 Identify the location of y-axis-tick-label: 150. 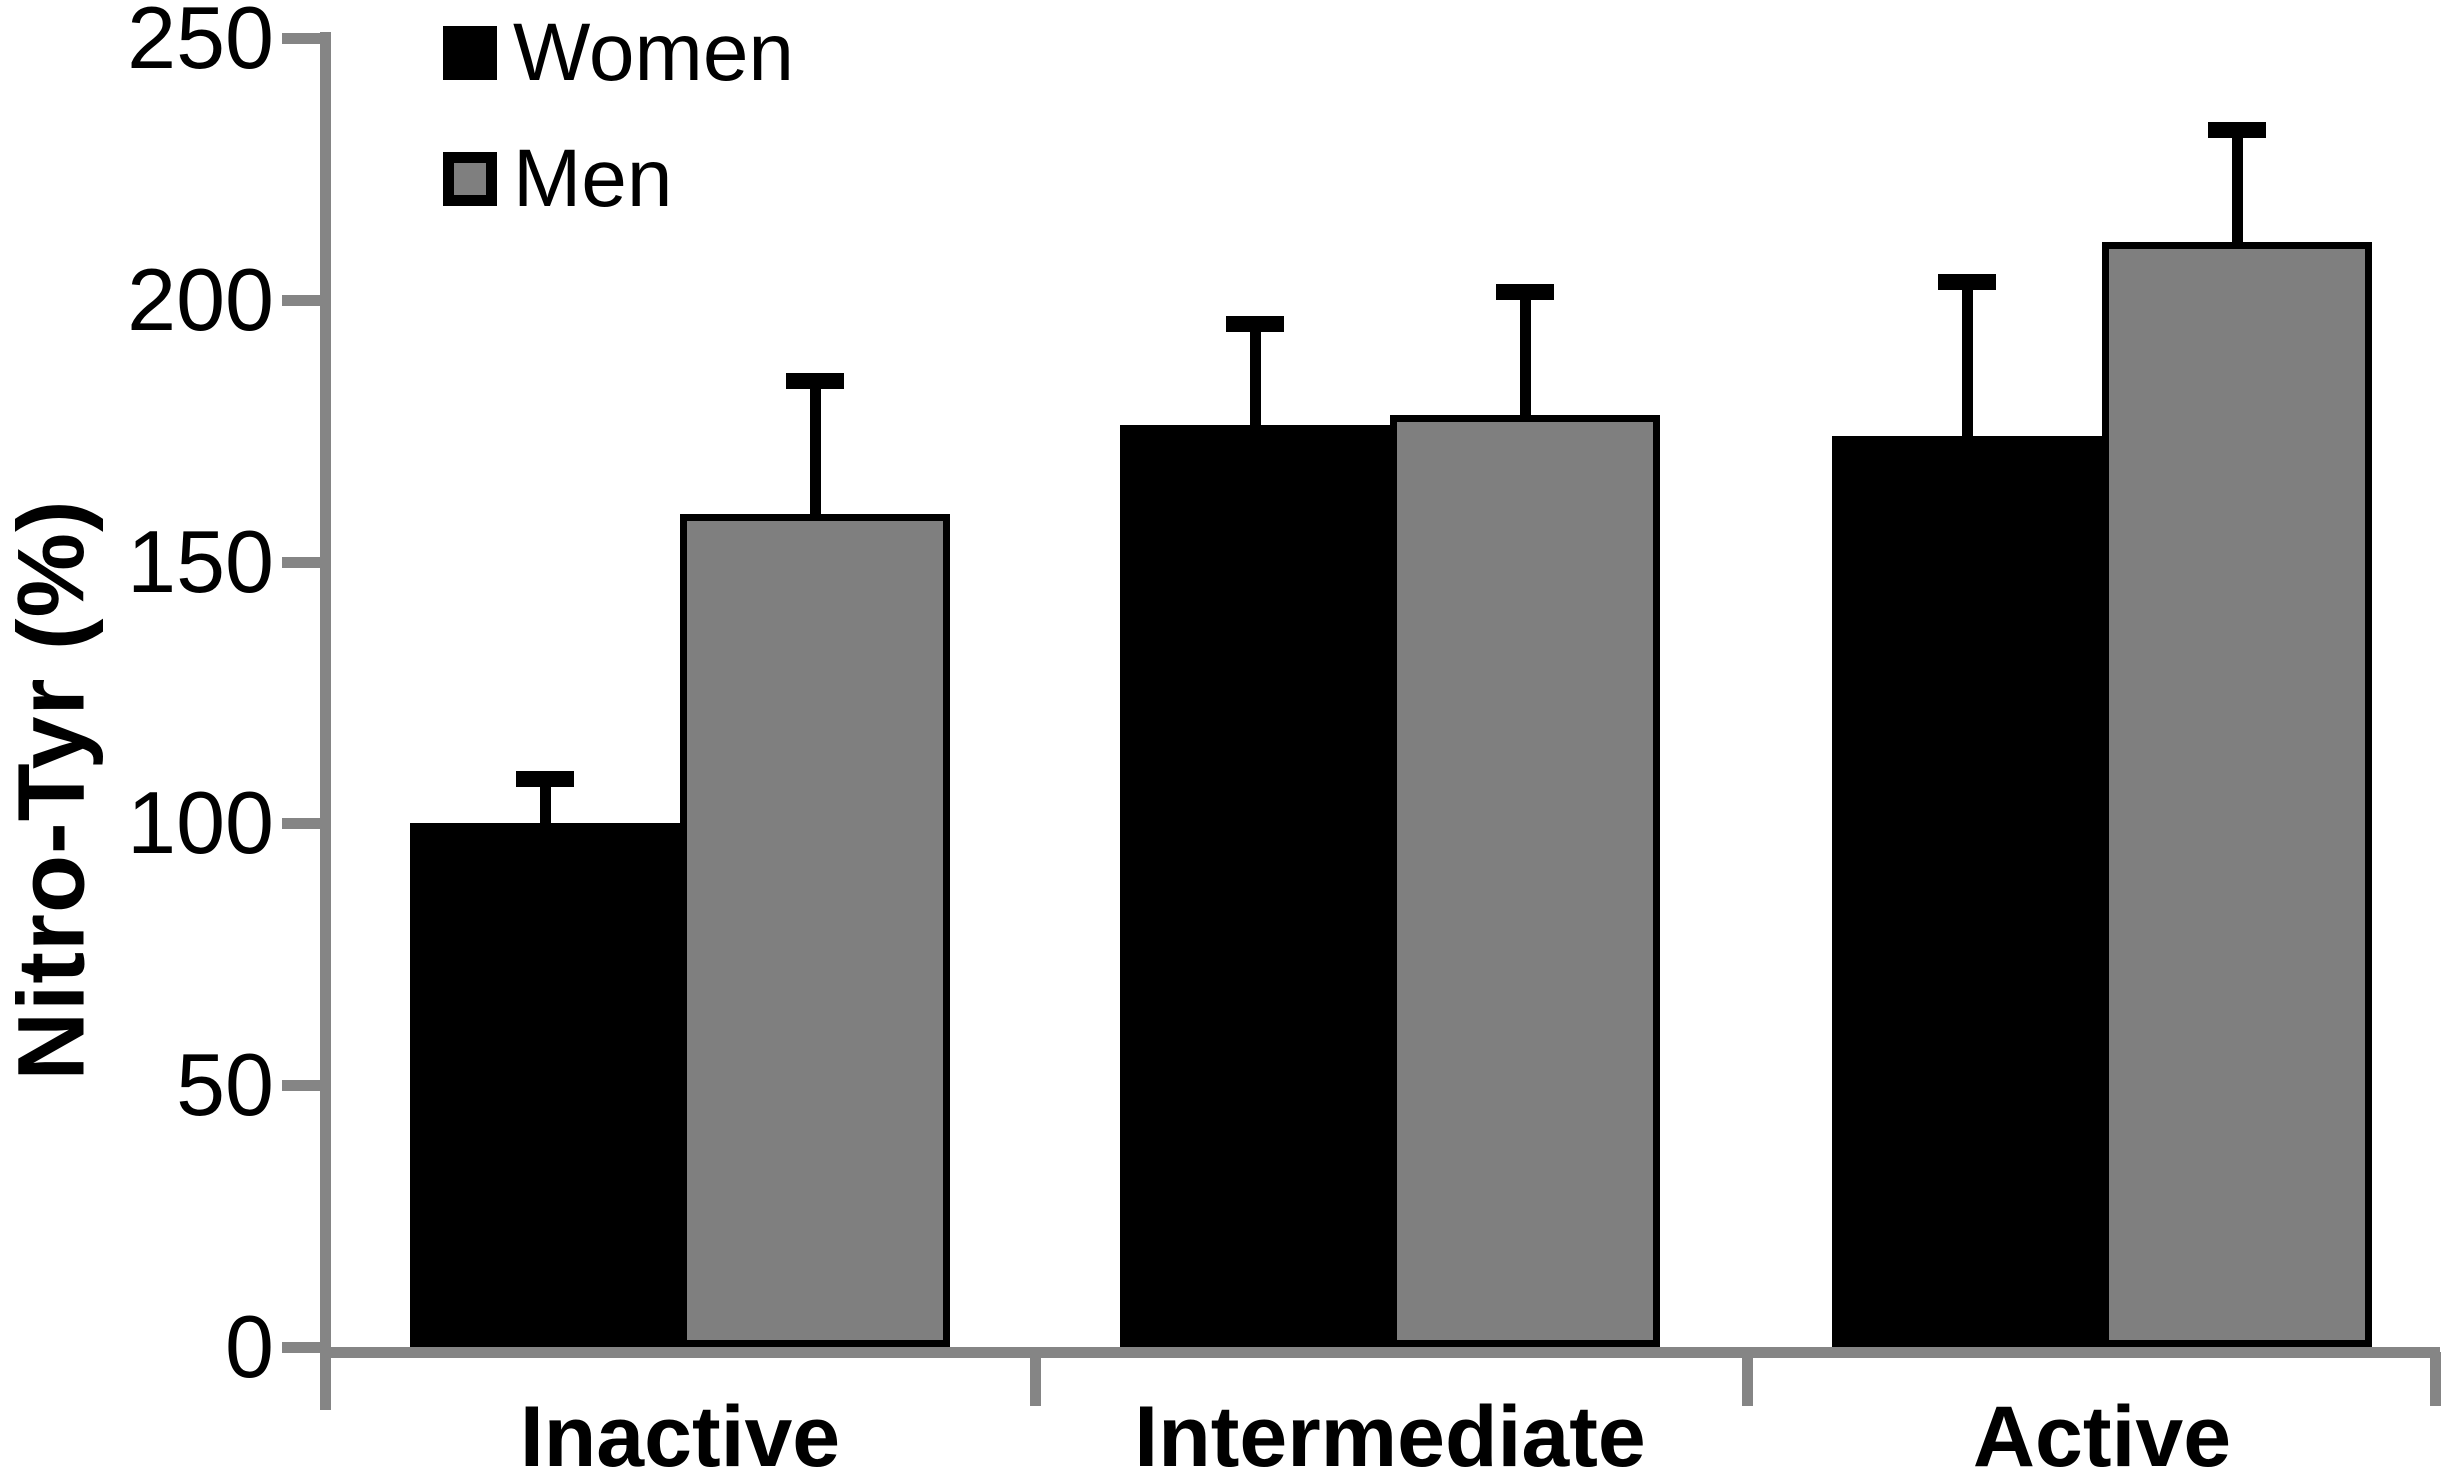
(200, 561).